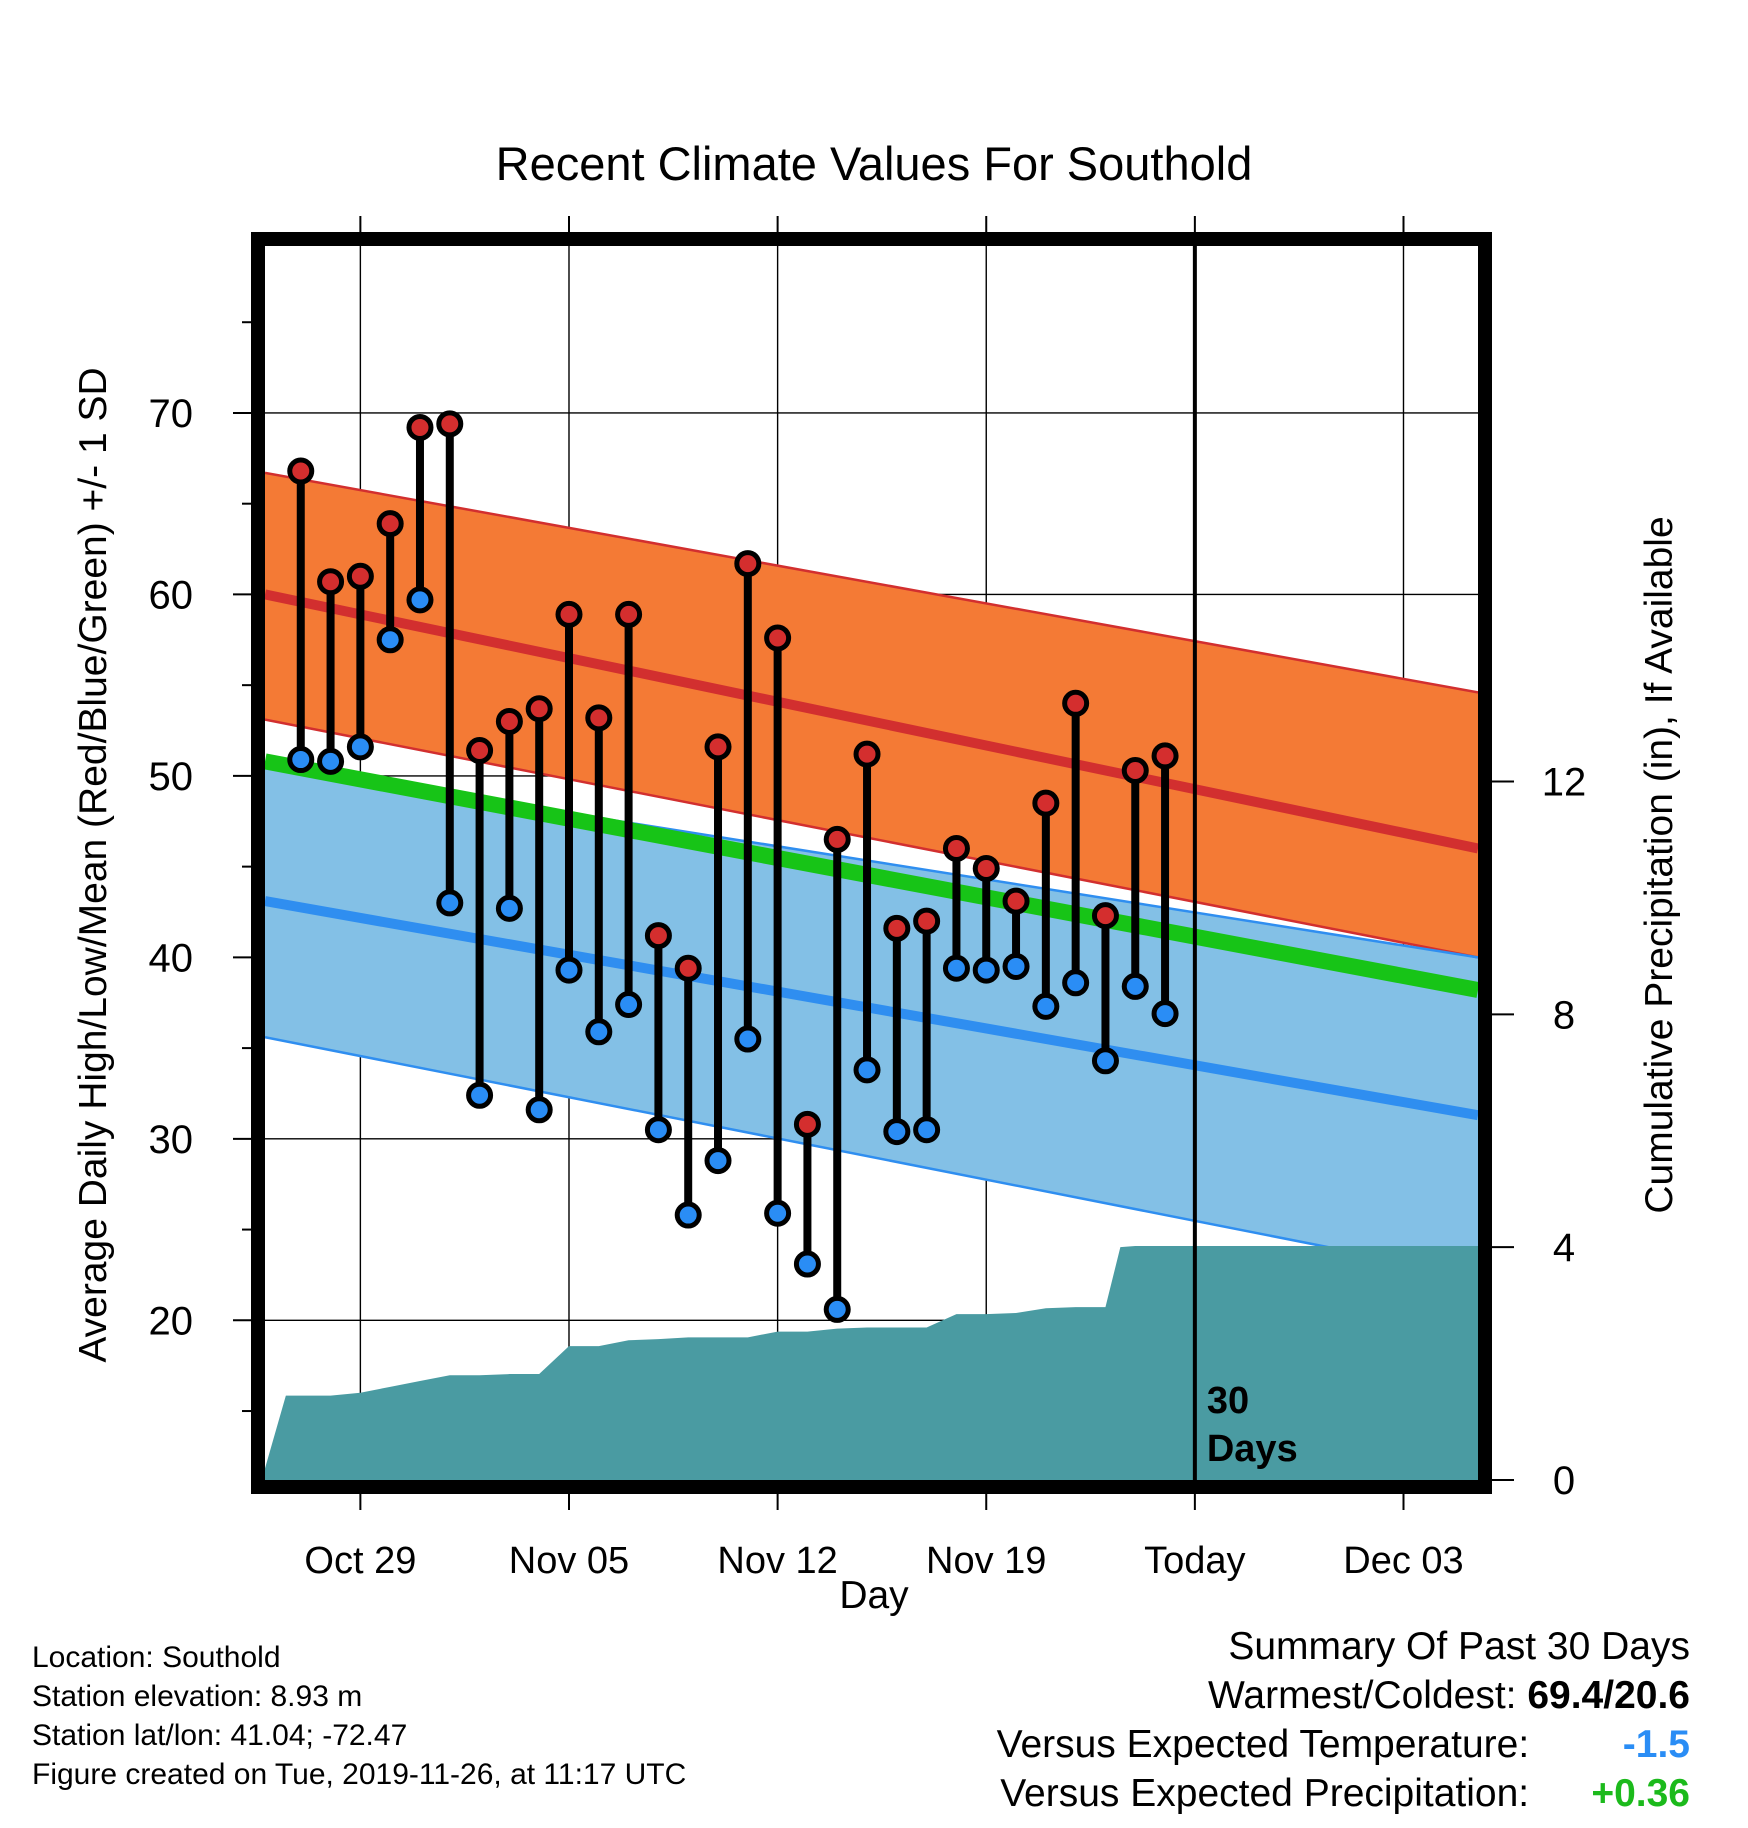 This screenshot has width=1748, height=1828. What do you see at coordinates (171, 1140) in the screenshot?
I see `y-tick-label: 30` at bounding box center [171, 1140].